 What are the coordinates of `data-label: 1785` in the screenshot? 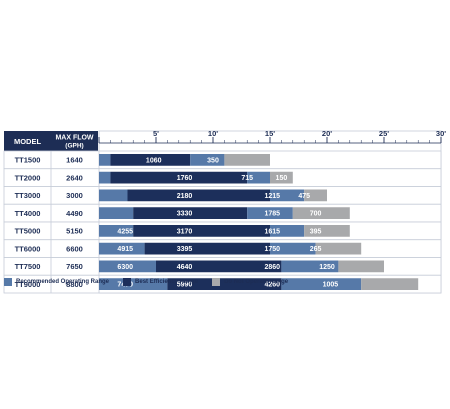 It's located at (272, 214).